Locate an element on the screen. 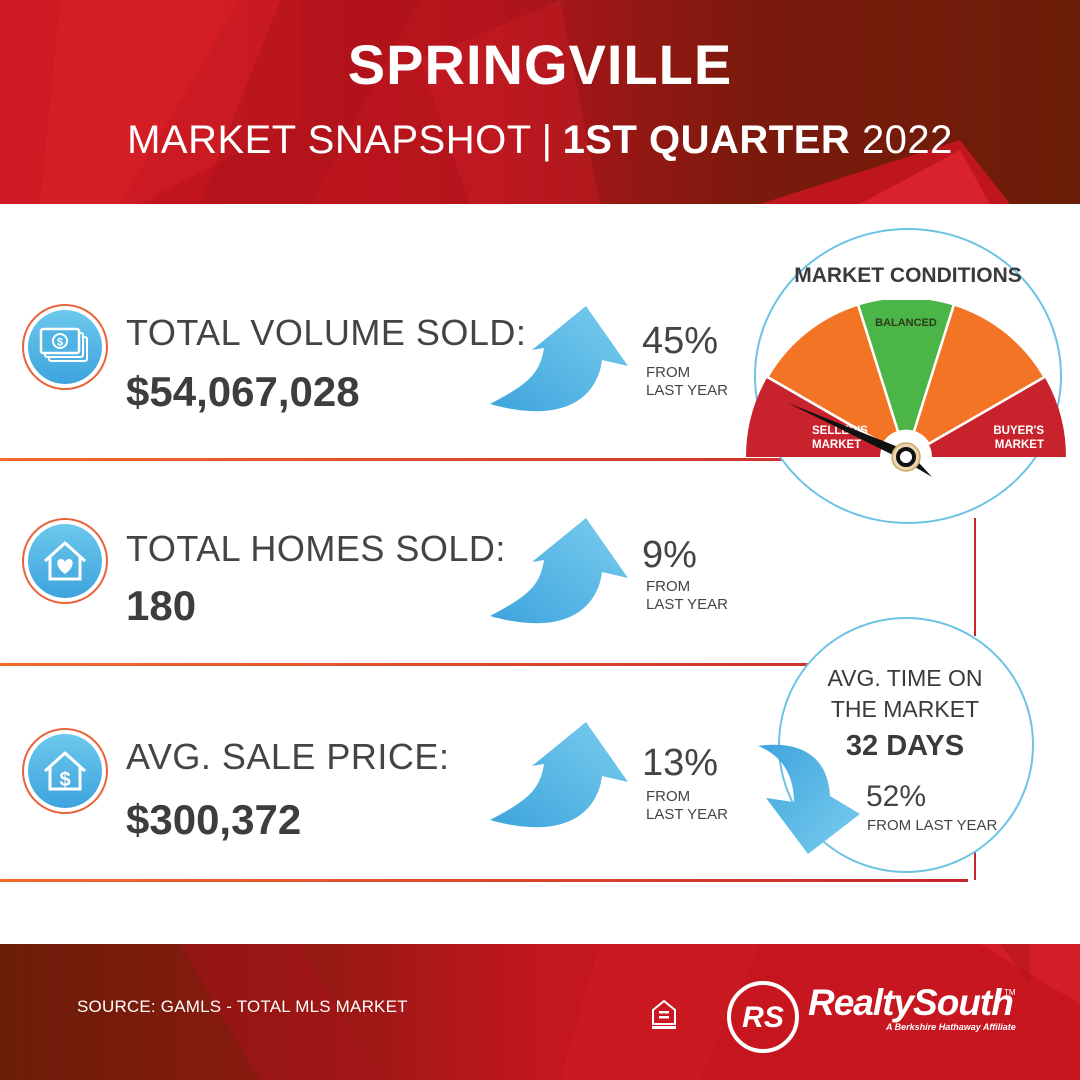  subtitle-snapshot: MARKET SNAPSHOT is located at coordinates (329, 140).